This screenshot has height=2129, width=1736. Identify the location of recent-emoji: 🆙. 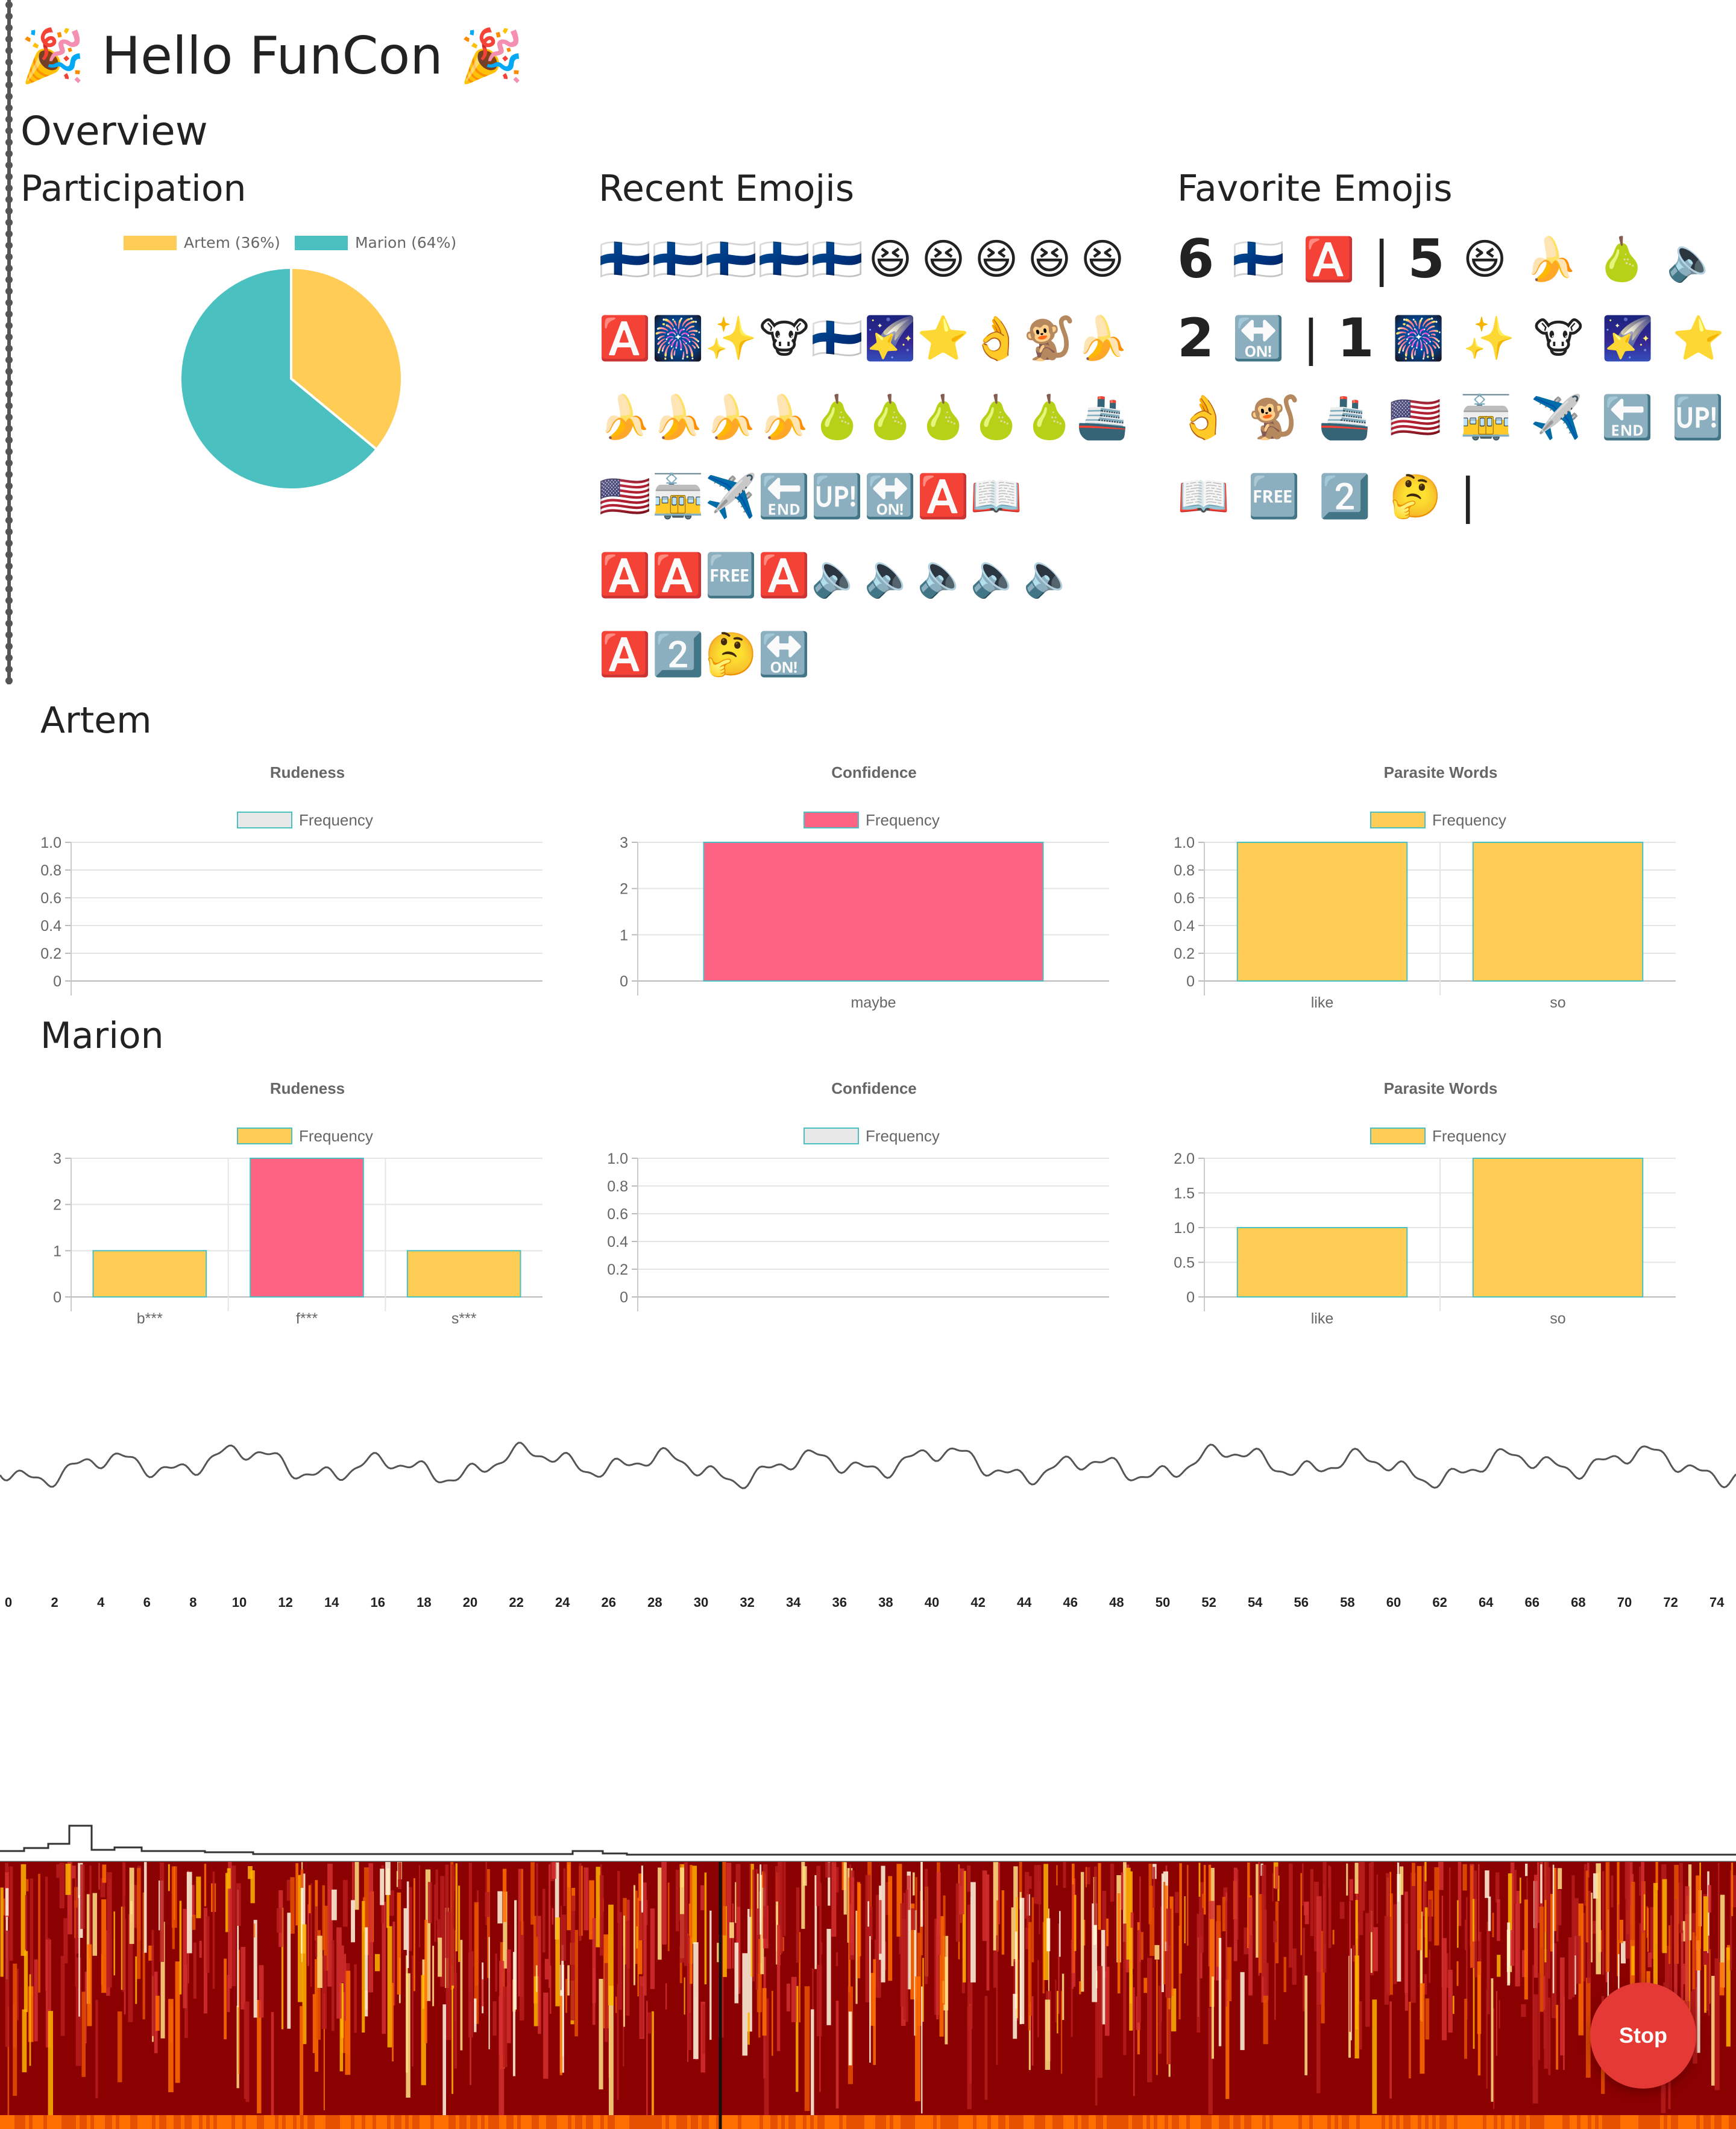
(837, 496).